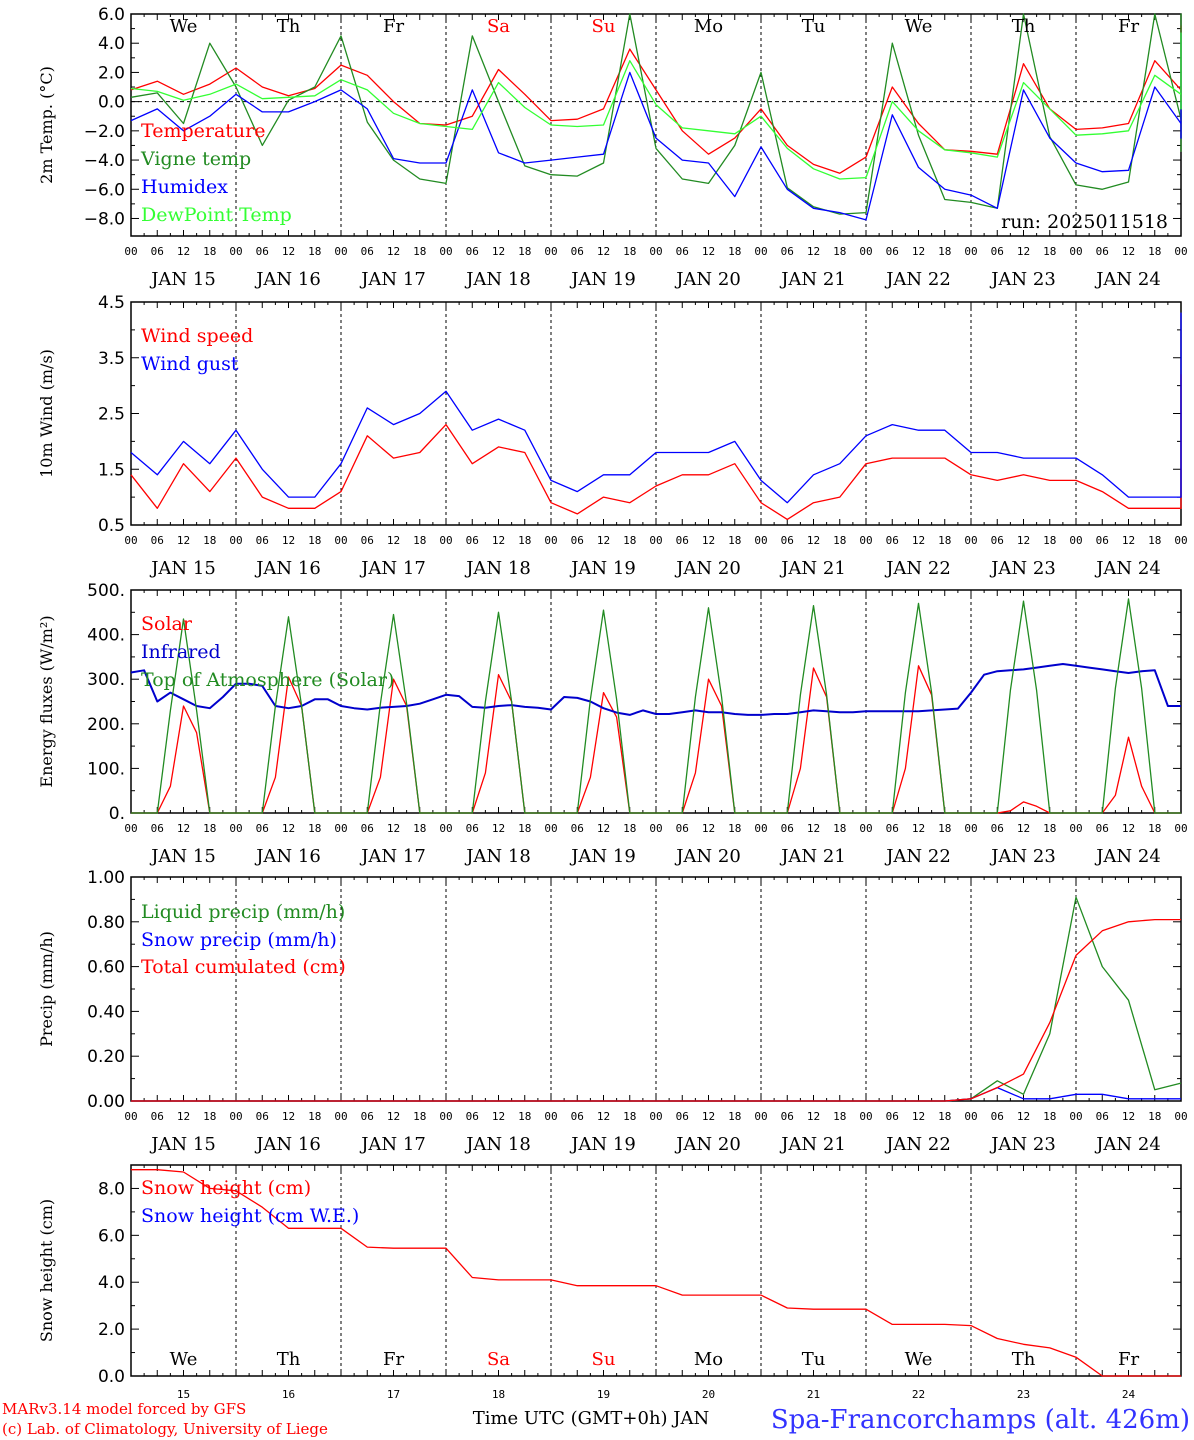 Image resolution: width=1194 pixels, height=1440 pixels. I want to click on y-tick-label: 0.60, so click(106, 968).